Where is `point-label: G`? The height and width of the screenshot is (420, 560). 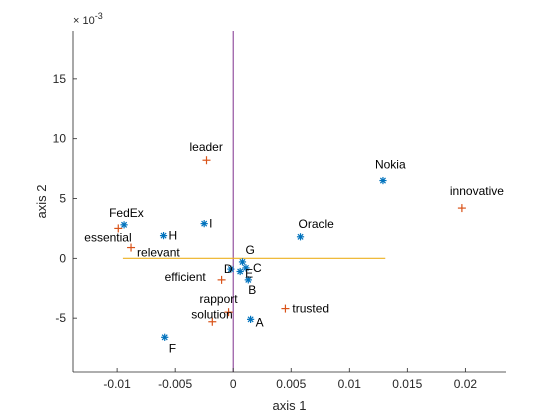 point-label: G is located at coordinates (249, 250).